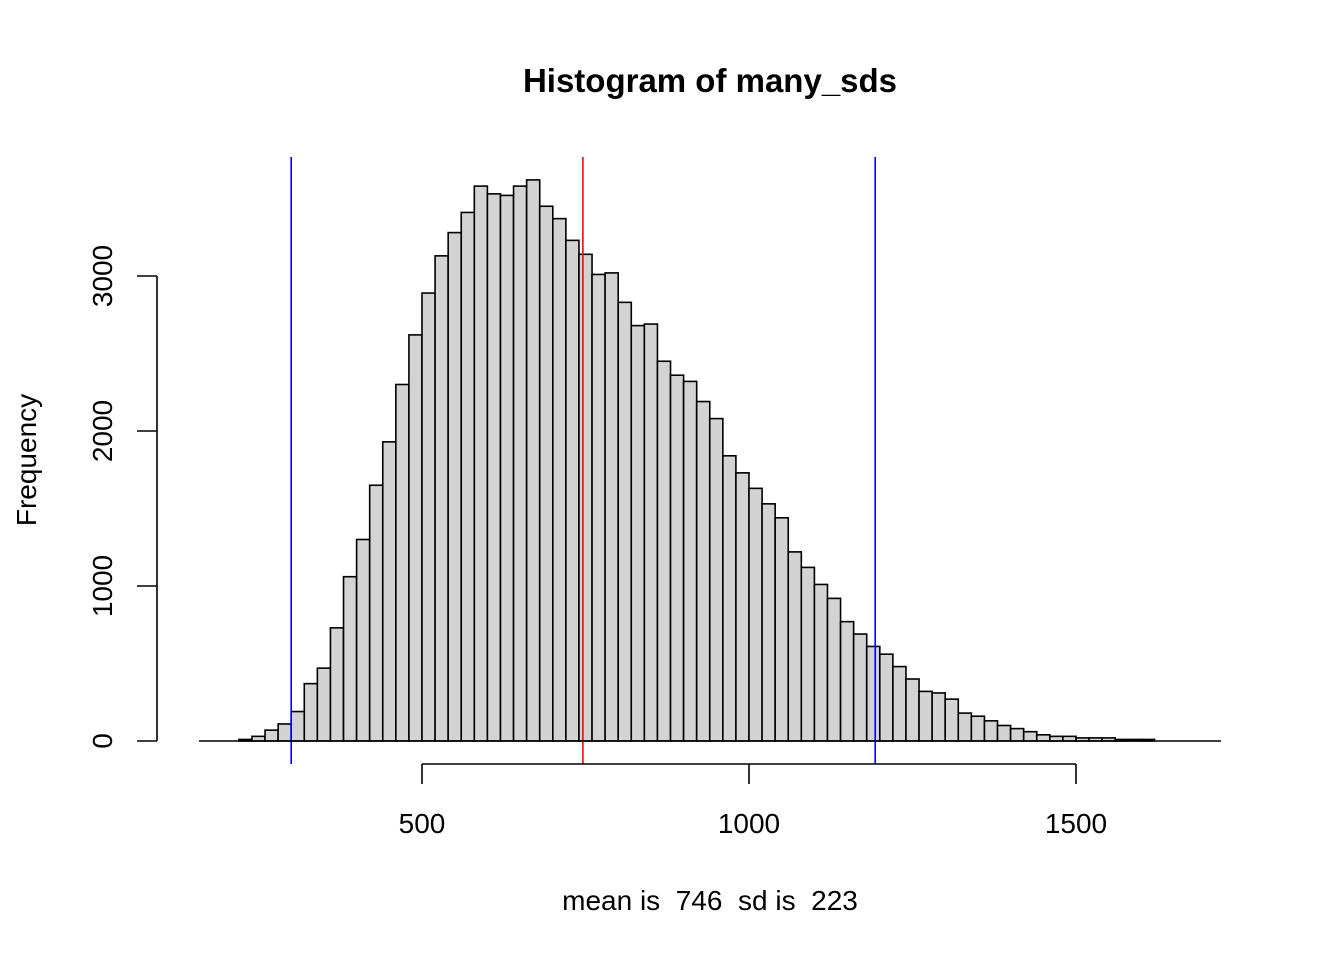 This screenshot has height=960, width=1344. Describe the element at coordinates (710, 900) in the screenshot. I see `x-axis-label: mean is 746 sd is 223` at that location.